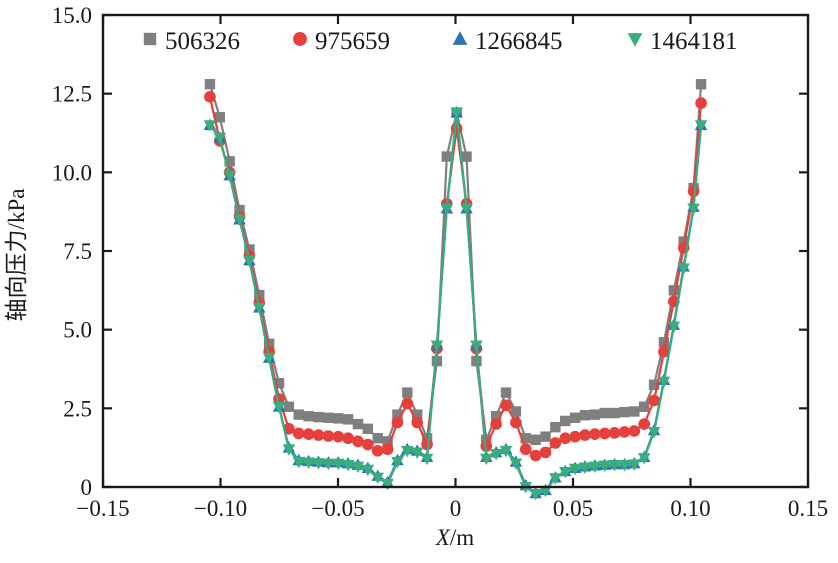  Describe the element at coordinates (519, 41) in the screenshot. I see `legend-item-label: 1266845` at that location.